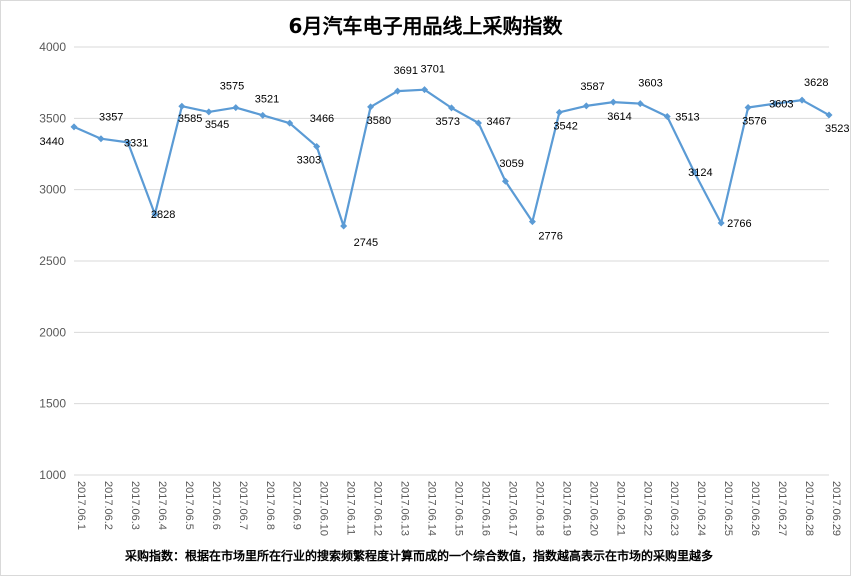 The image size is (851, 576). What do you see at coordinates (216, 505) in the screenshot?
I see `x-tick-label: 2017.06.6` at bounding box center [216, 505].